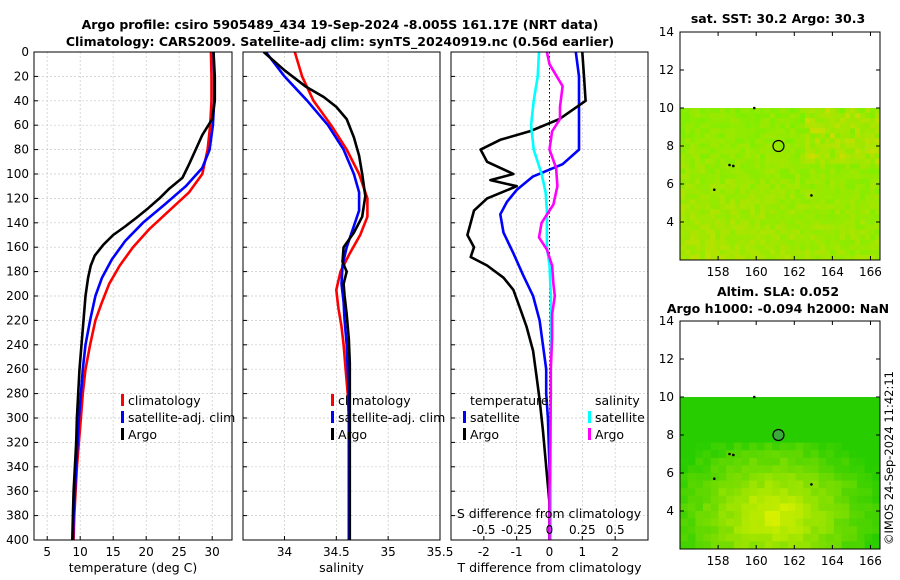 The height and width of the screenshot is (580, 900). I want to click on imos-stamp: ©IMOS 24-Sep-2024 11:42:11, so click(889, 458).